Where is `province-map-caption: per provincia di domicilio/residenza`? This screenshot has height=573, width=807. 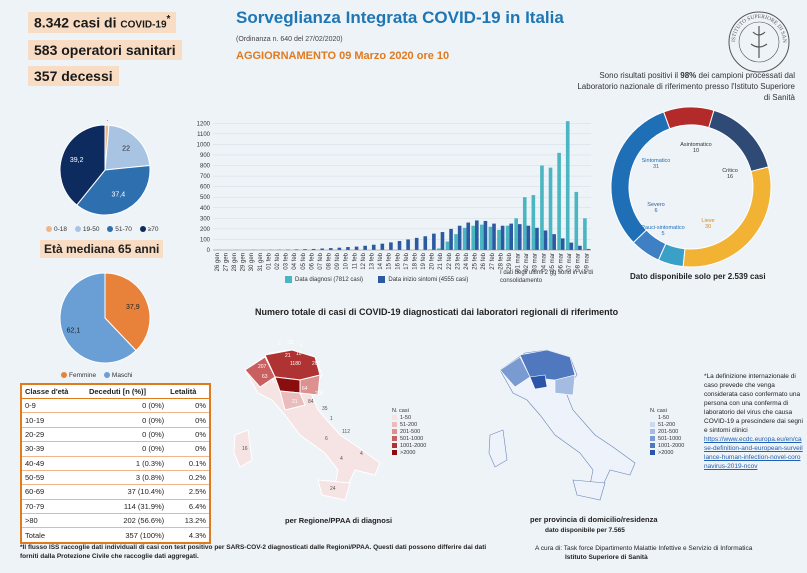 province-map-caption: per provincia di domicilio/residenza is located at coordinates (594, 519).